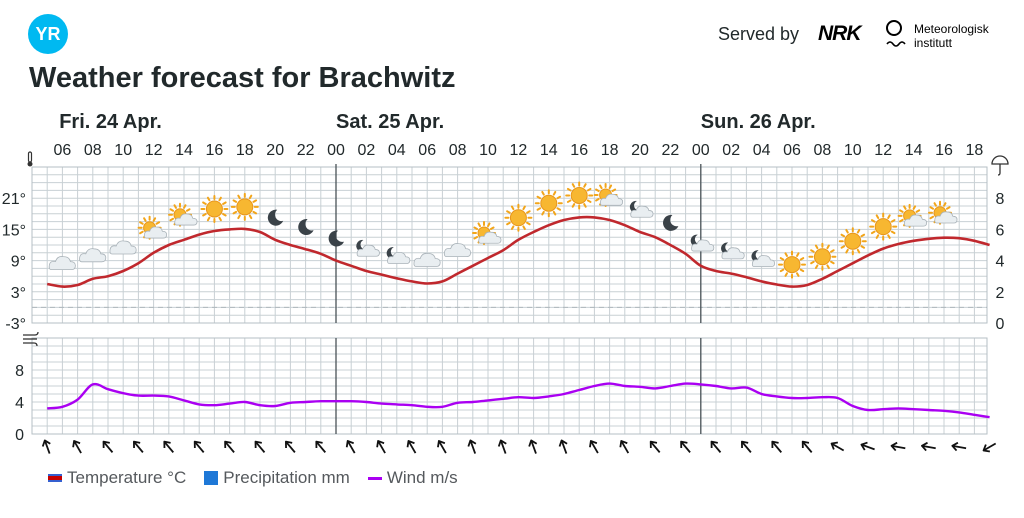  I want to click on hour-tick-label: 04, so click(397, 150).